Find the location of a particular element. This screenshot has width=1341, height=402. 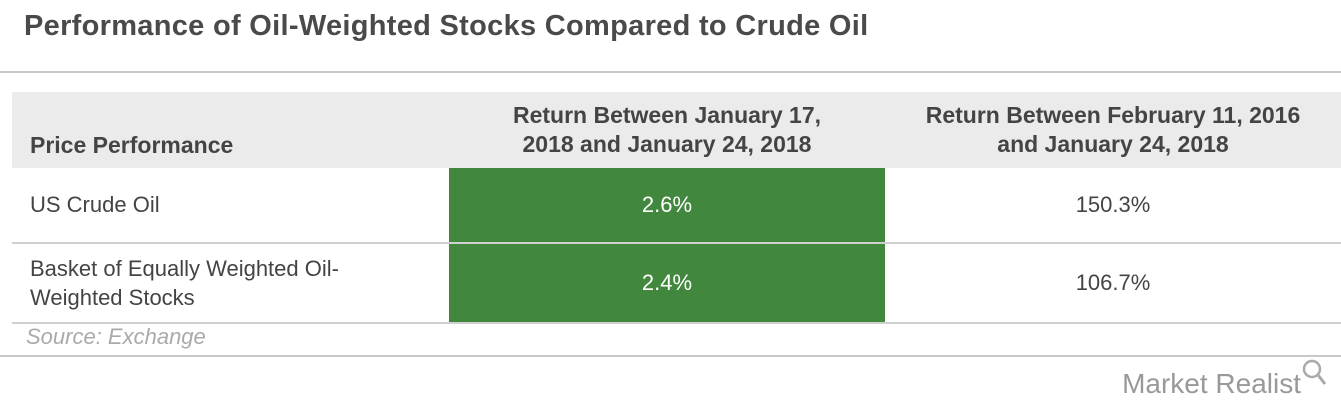

logo: Market Realist is located at coordinates (1211, 383).